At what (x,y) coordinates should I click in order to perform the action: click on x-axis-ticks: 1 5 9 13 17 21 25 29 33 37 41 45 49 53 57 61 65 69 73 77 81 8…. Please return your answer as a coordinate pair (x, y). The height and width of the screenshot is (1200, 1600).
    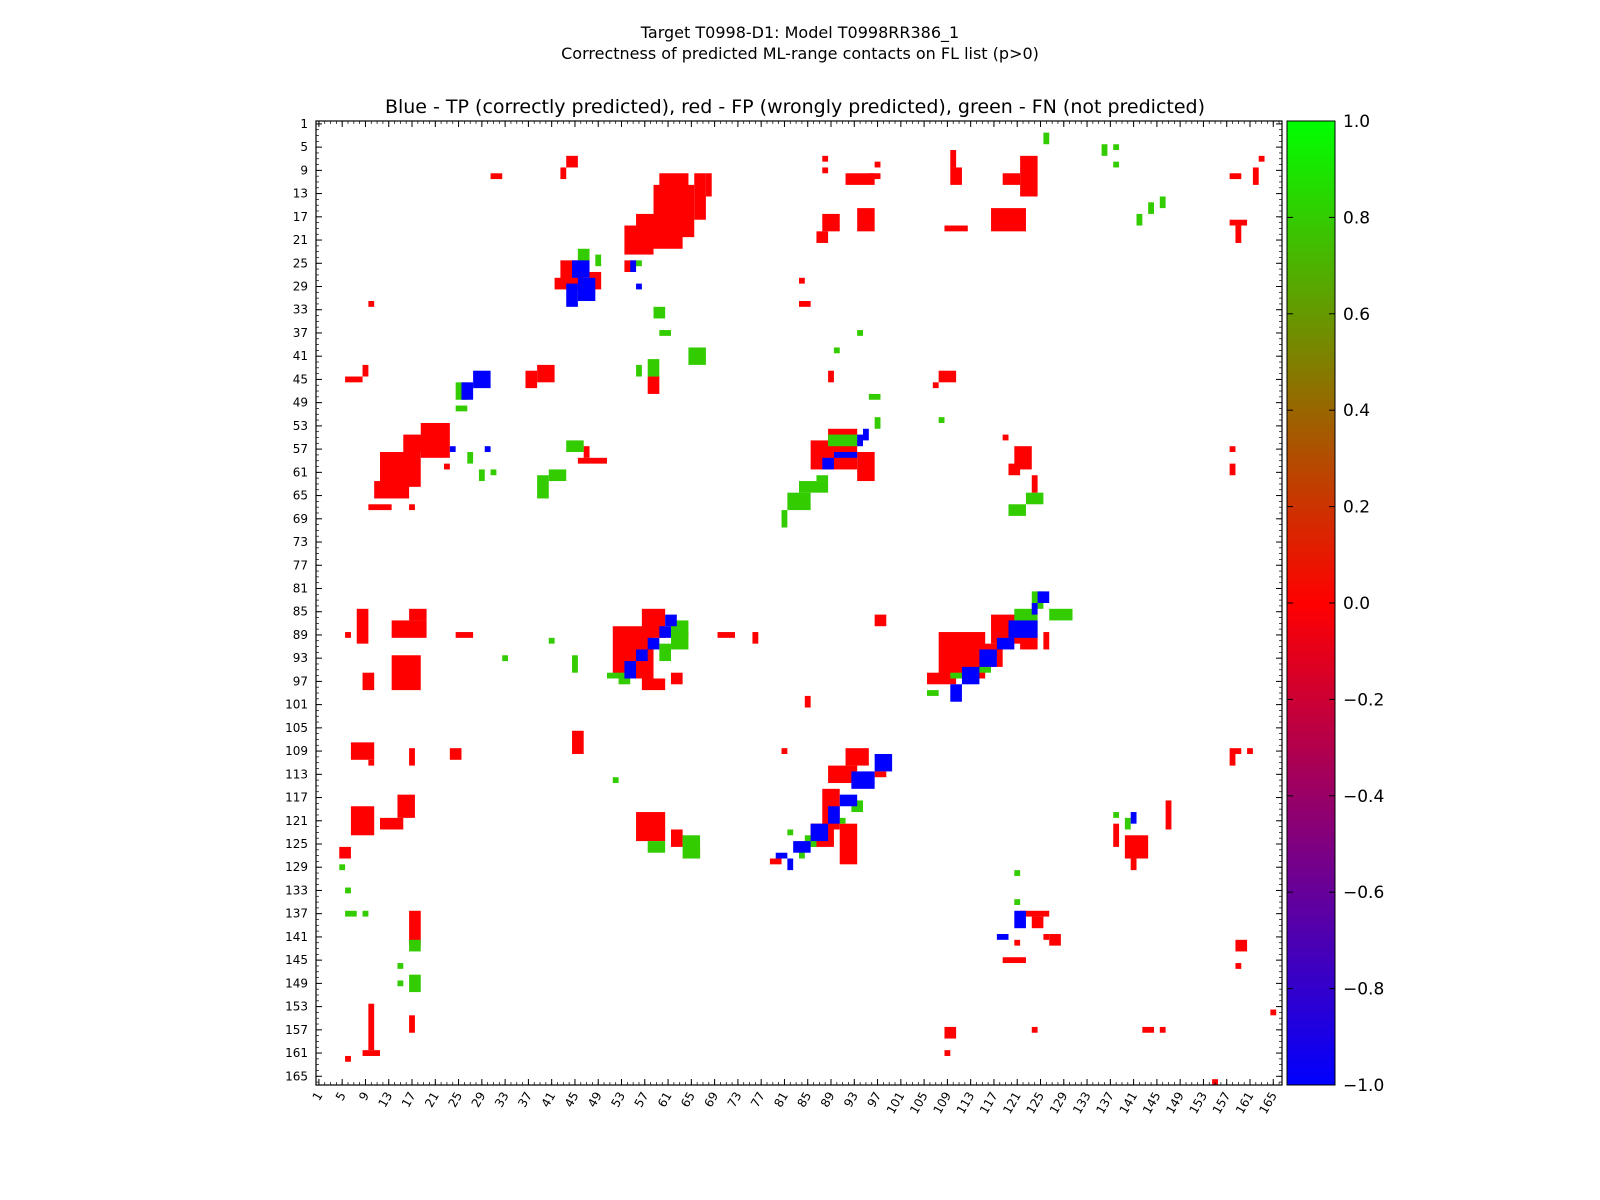
    Looking at the image, I should click on (795, 1103).